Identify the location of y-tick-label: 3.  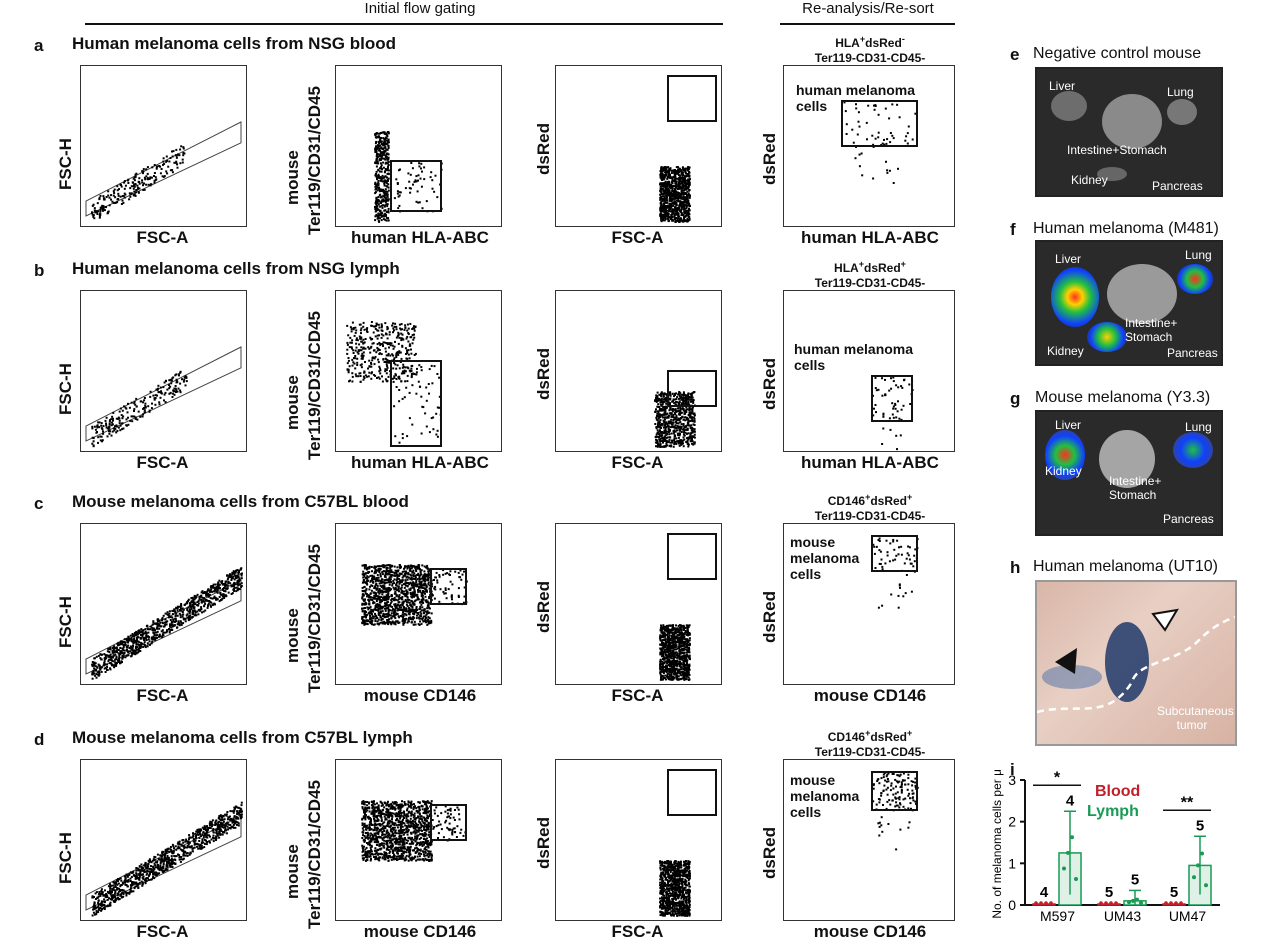
(1012, 780).